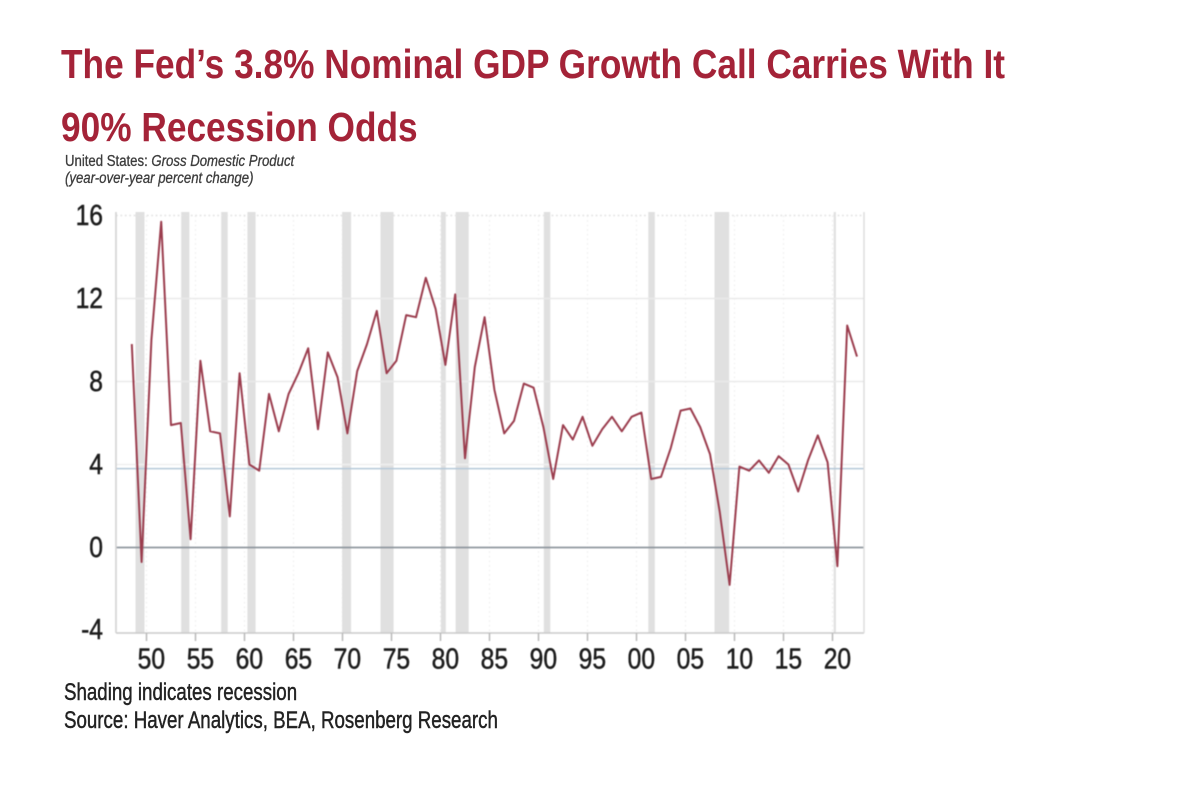  Describe the element at coordinates (96, 381) in the screenshot. I see `svg-text: 8` at that location.